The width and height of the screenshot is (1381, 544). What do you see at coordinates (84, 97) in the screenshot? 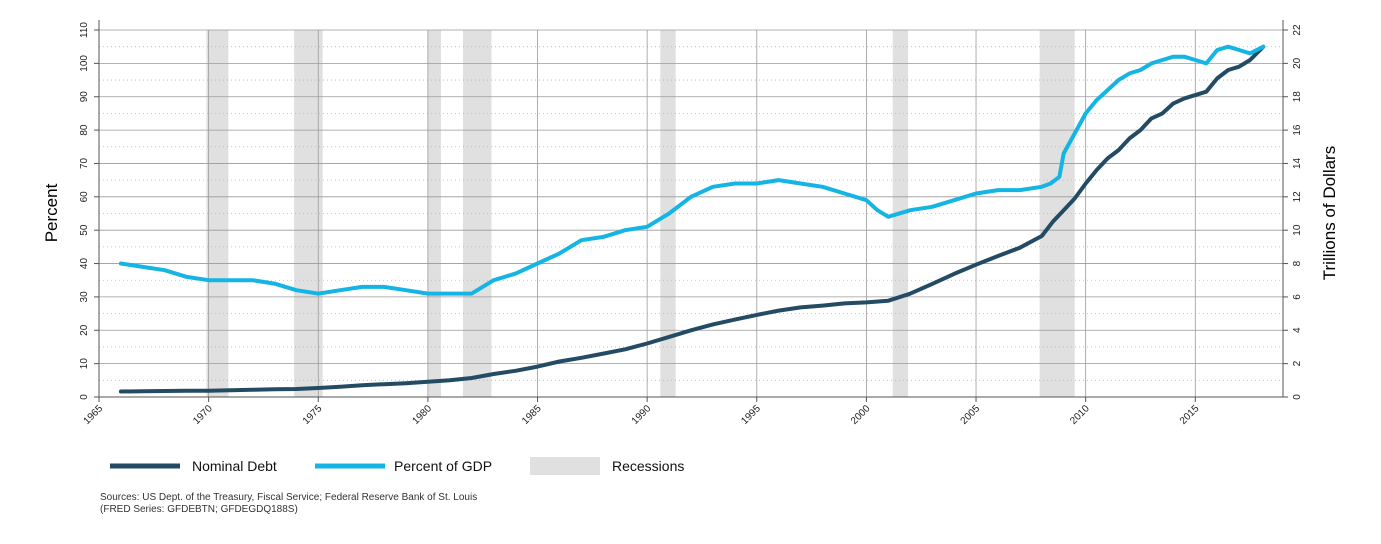
I see `left-tick-label: 90` at bounding box center [84, 97].